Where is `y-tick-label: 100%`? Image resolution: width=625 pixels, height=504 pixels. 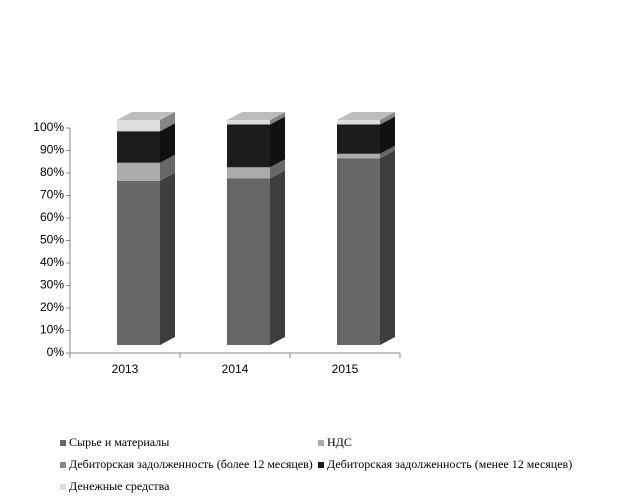 y-tick-label: 100% is located at coordinates (48, 127).